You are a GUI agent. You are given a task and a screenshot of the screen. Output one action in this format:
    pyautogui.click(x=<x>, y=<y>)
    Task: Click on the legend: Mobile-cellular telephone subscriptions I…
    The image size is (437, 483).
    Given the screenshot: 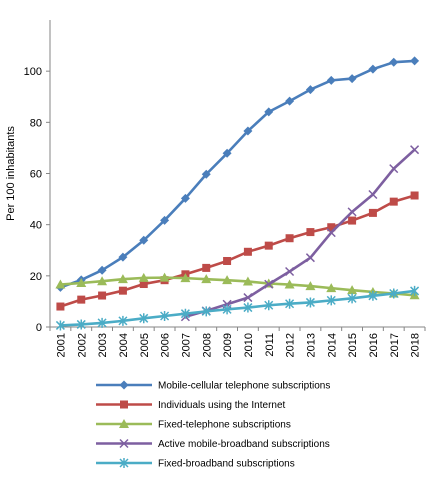 What is the action you would take?
    pyautogui.click(x=213, y=425)
    